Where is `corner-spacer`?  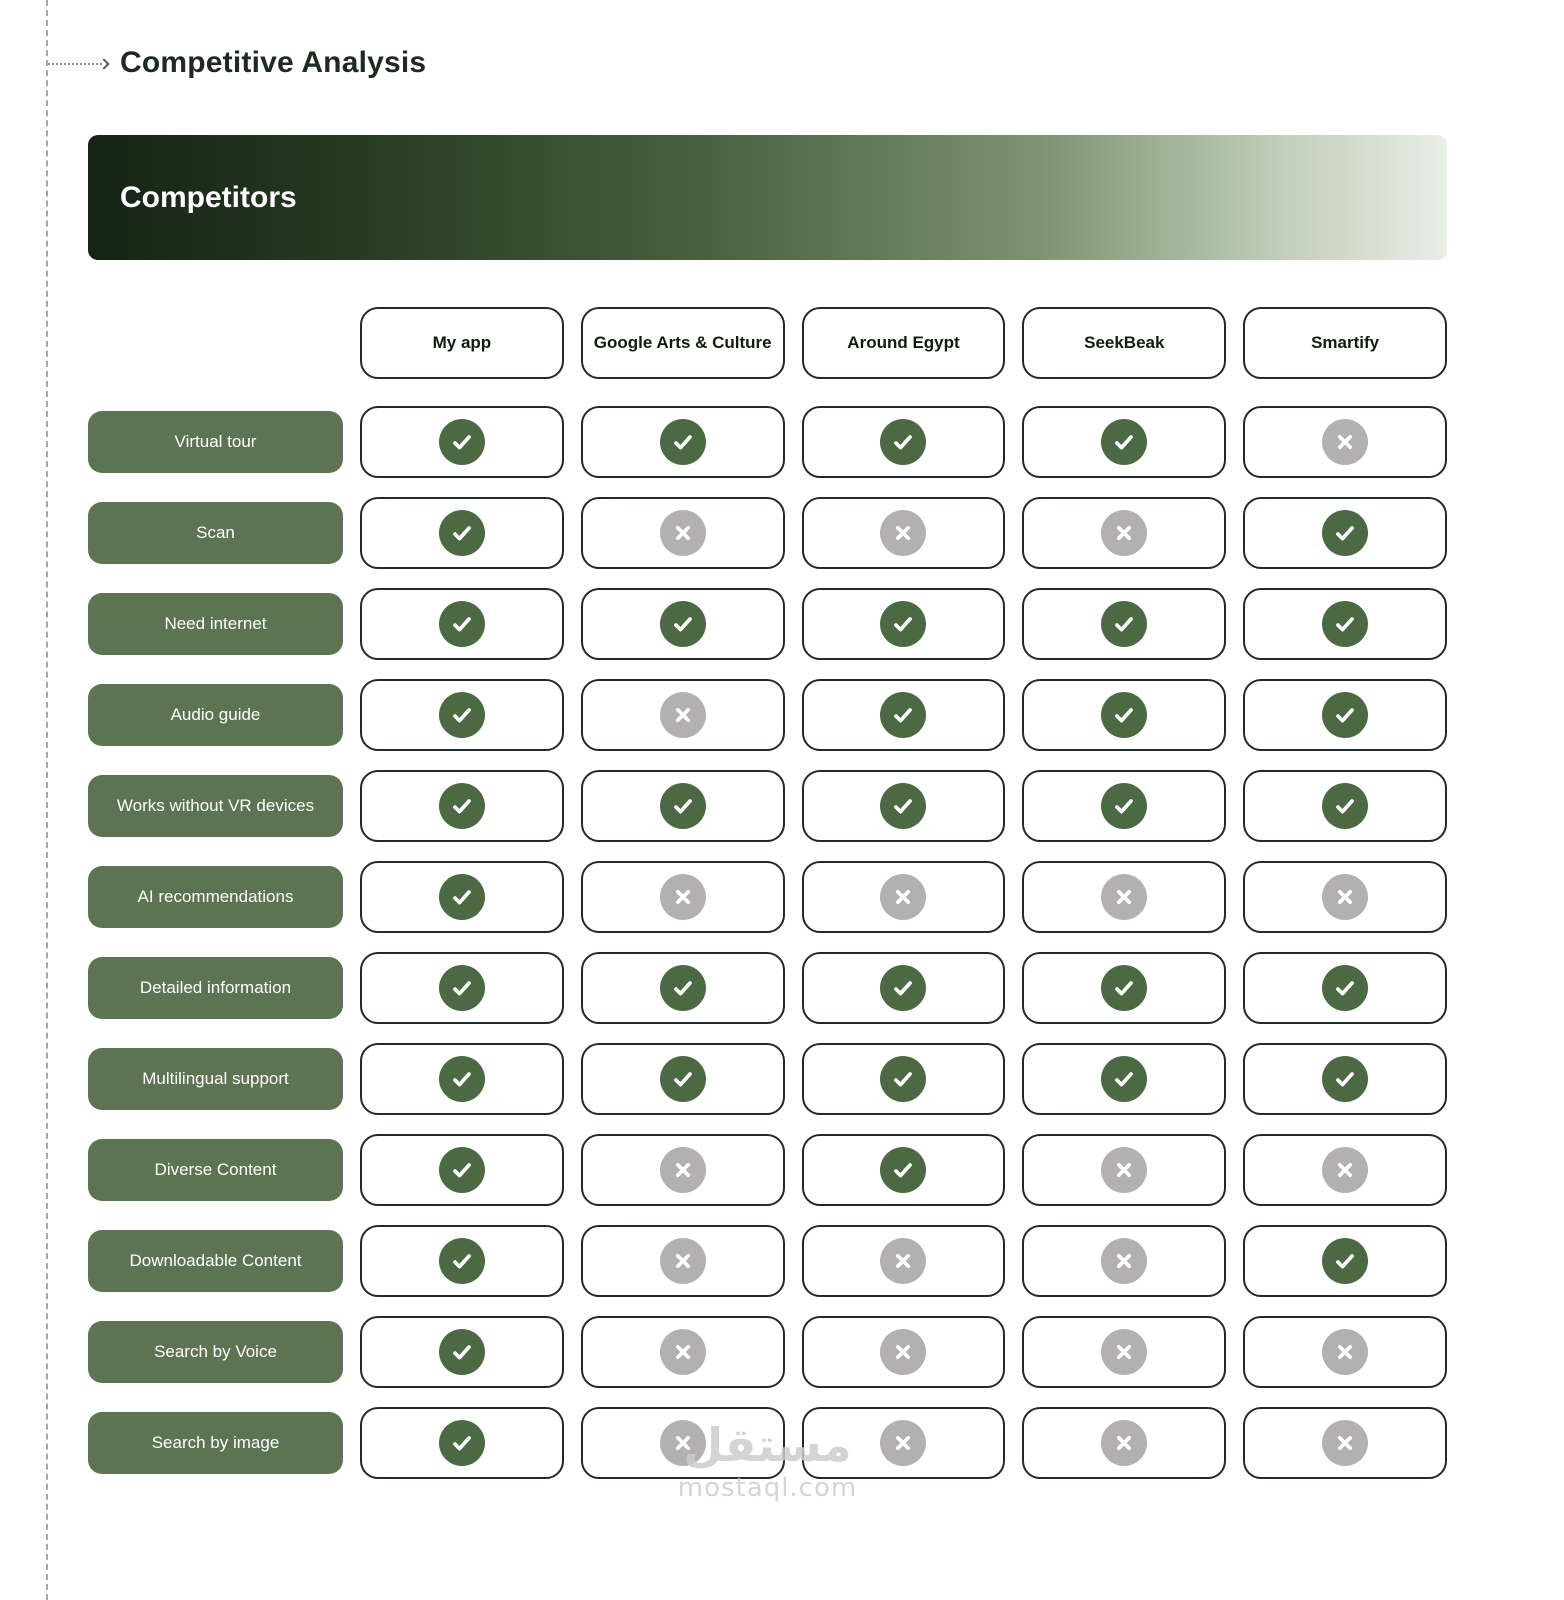 corner-spacer is located at coordinates (215, 343).